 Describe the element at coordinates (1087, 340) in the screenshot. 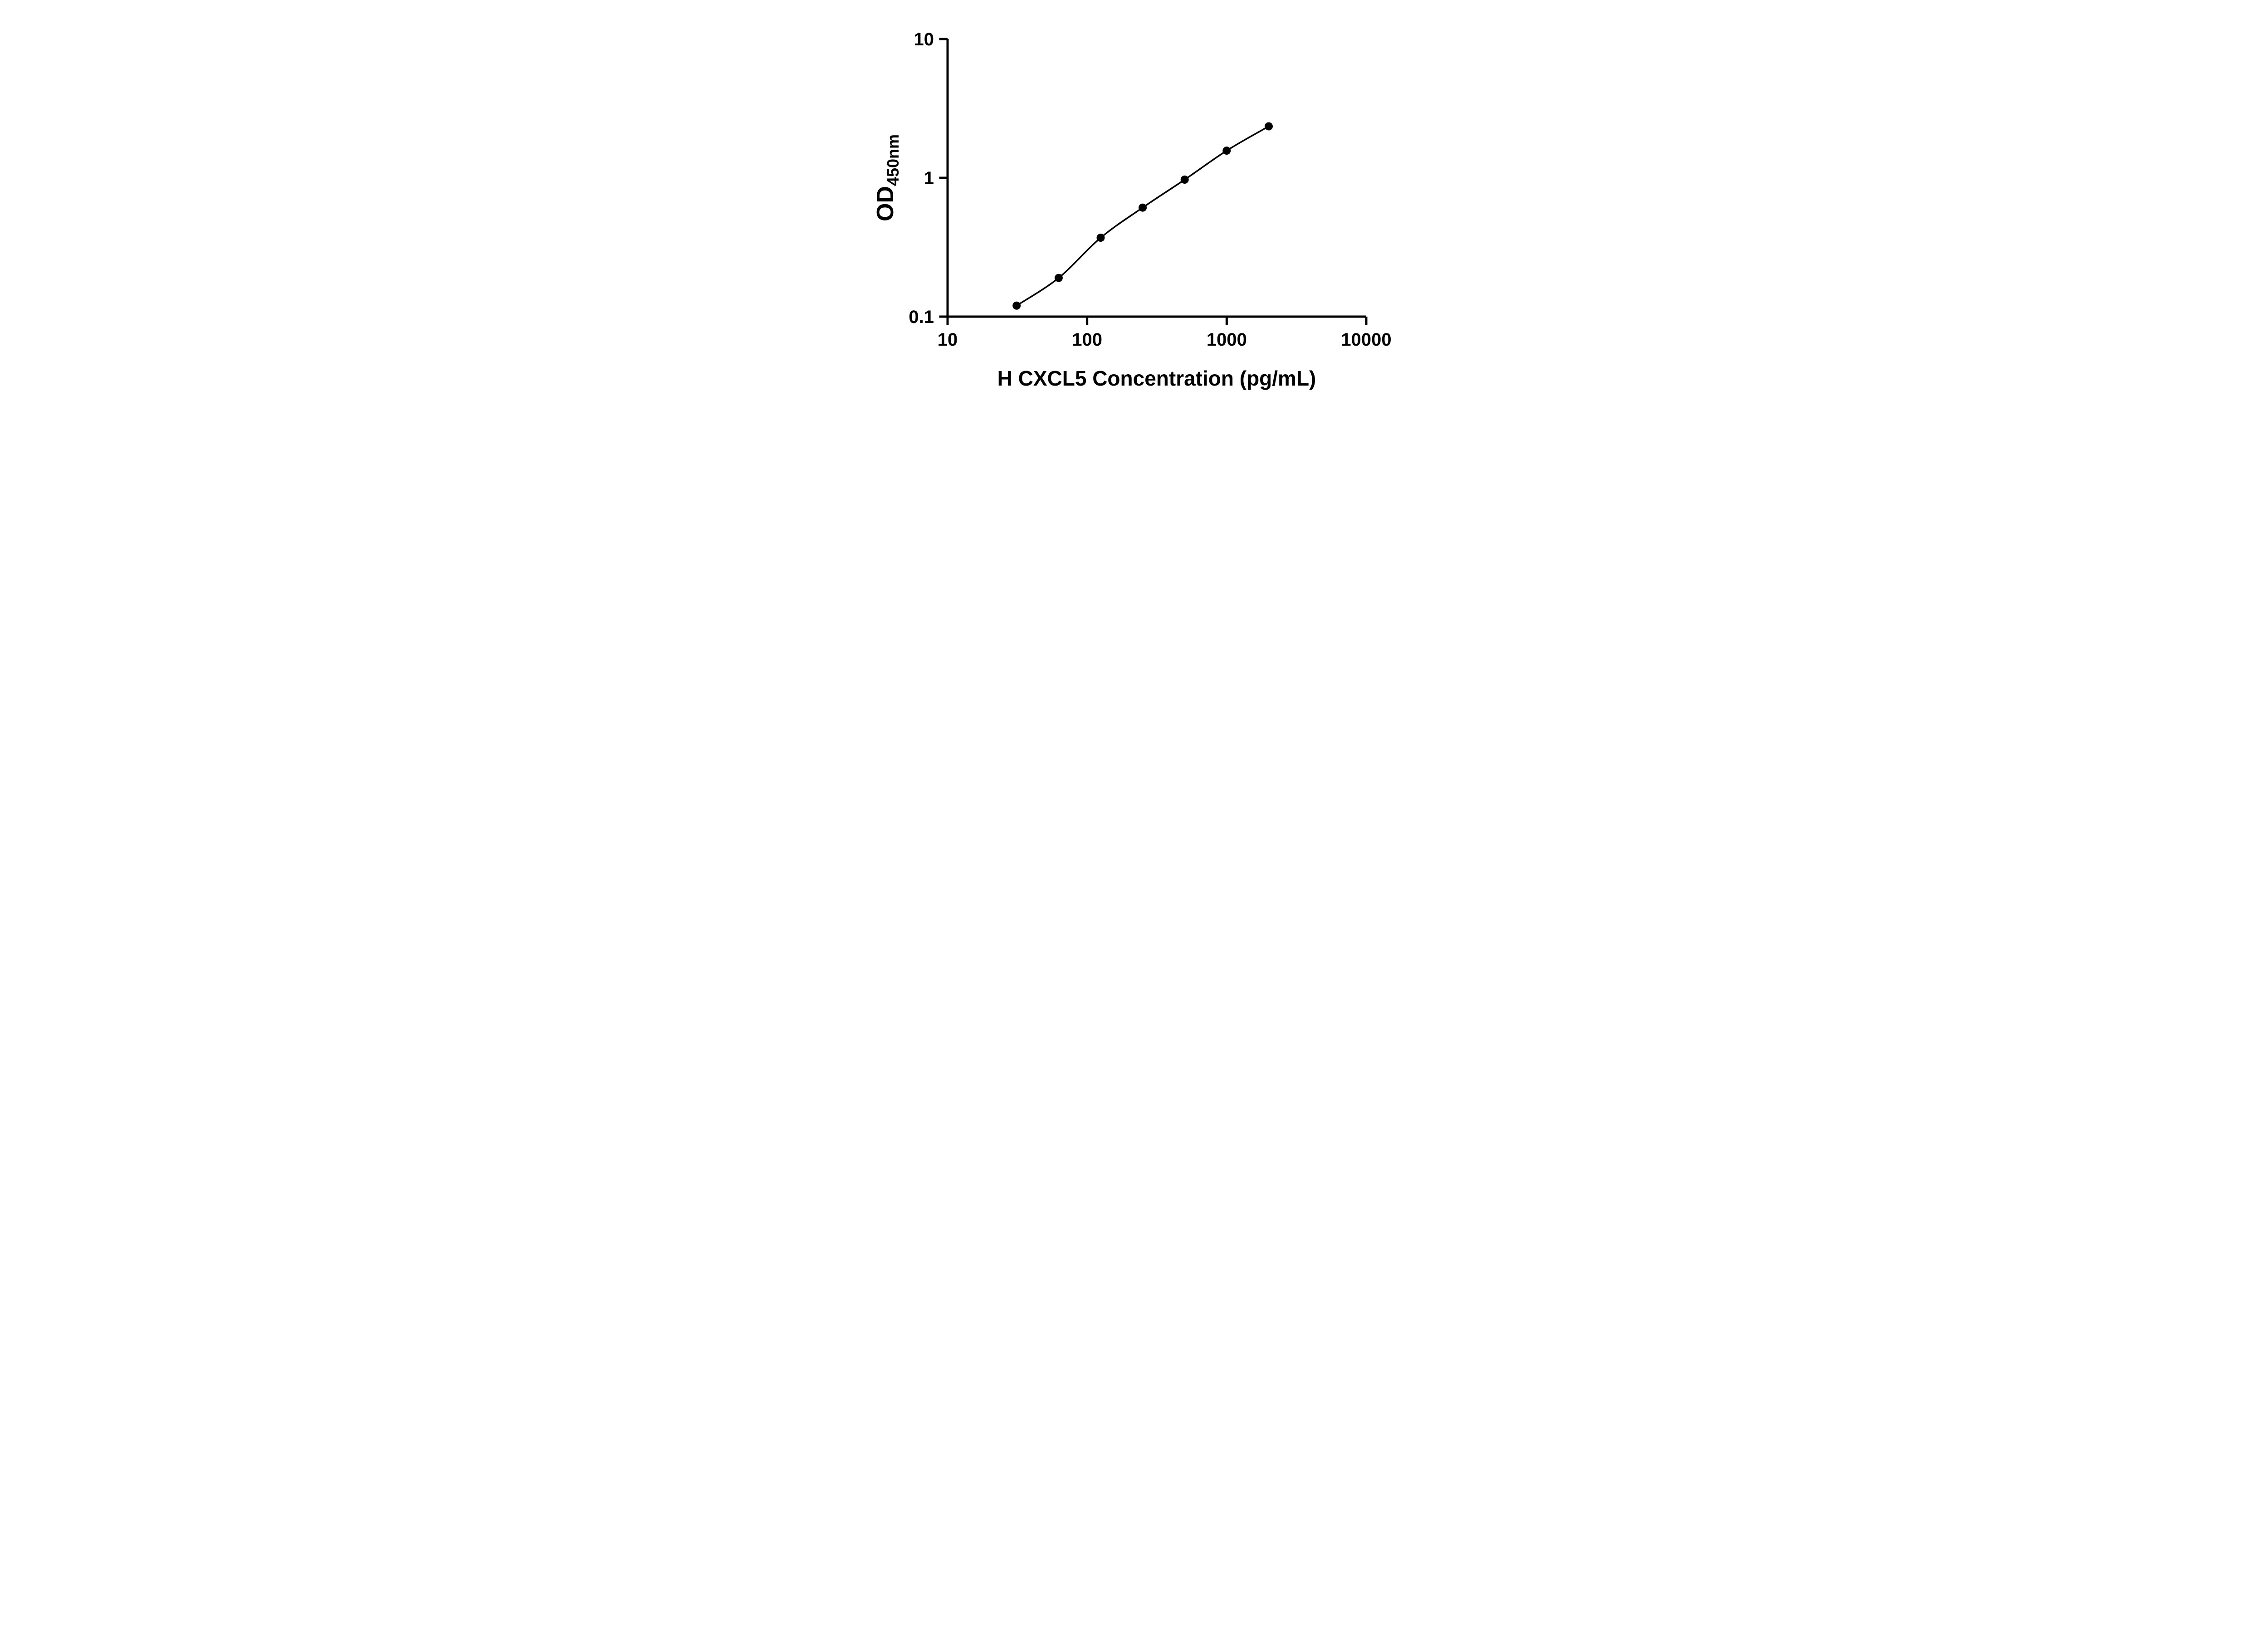

I see `x-axis-tick-label: 100` at that location.